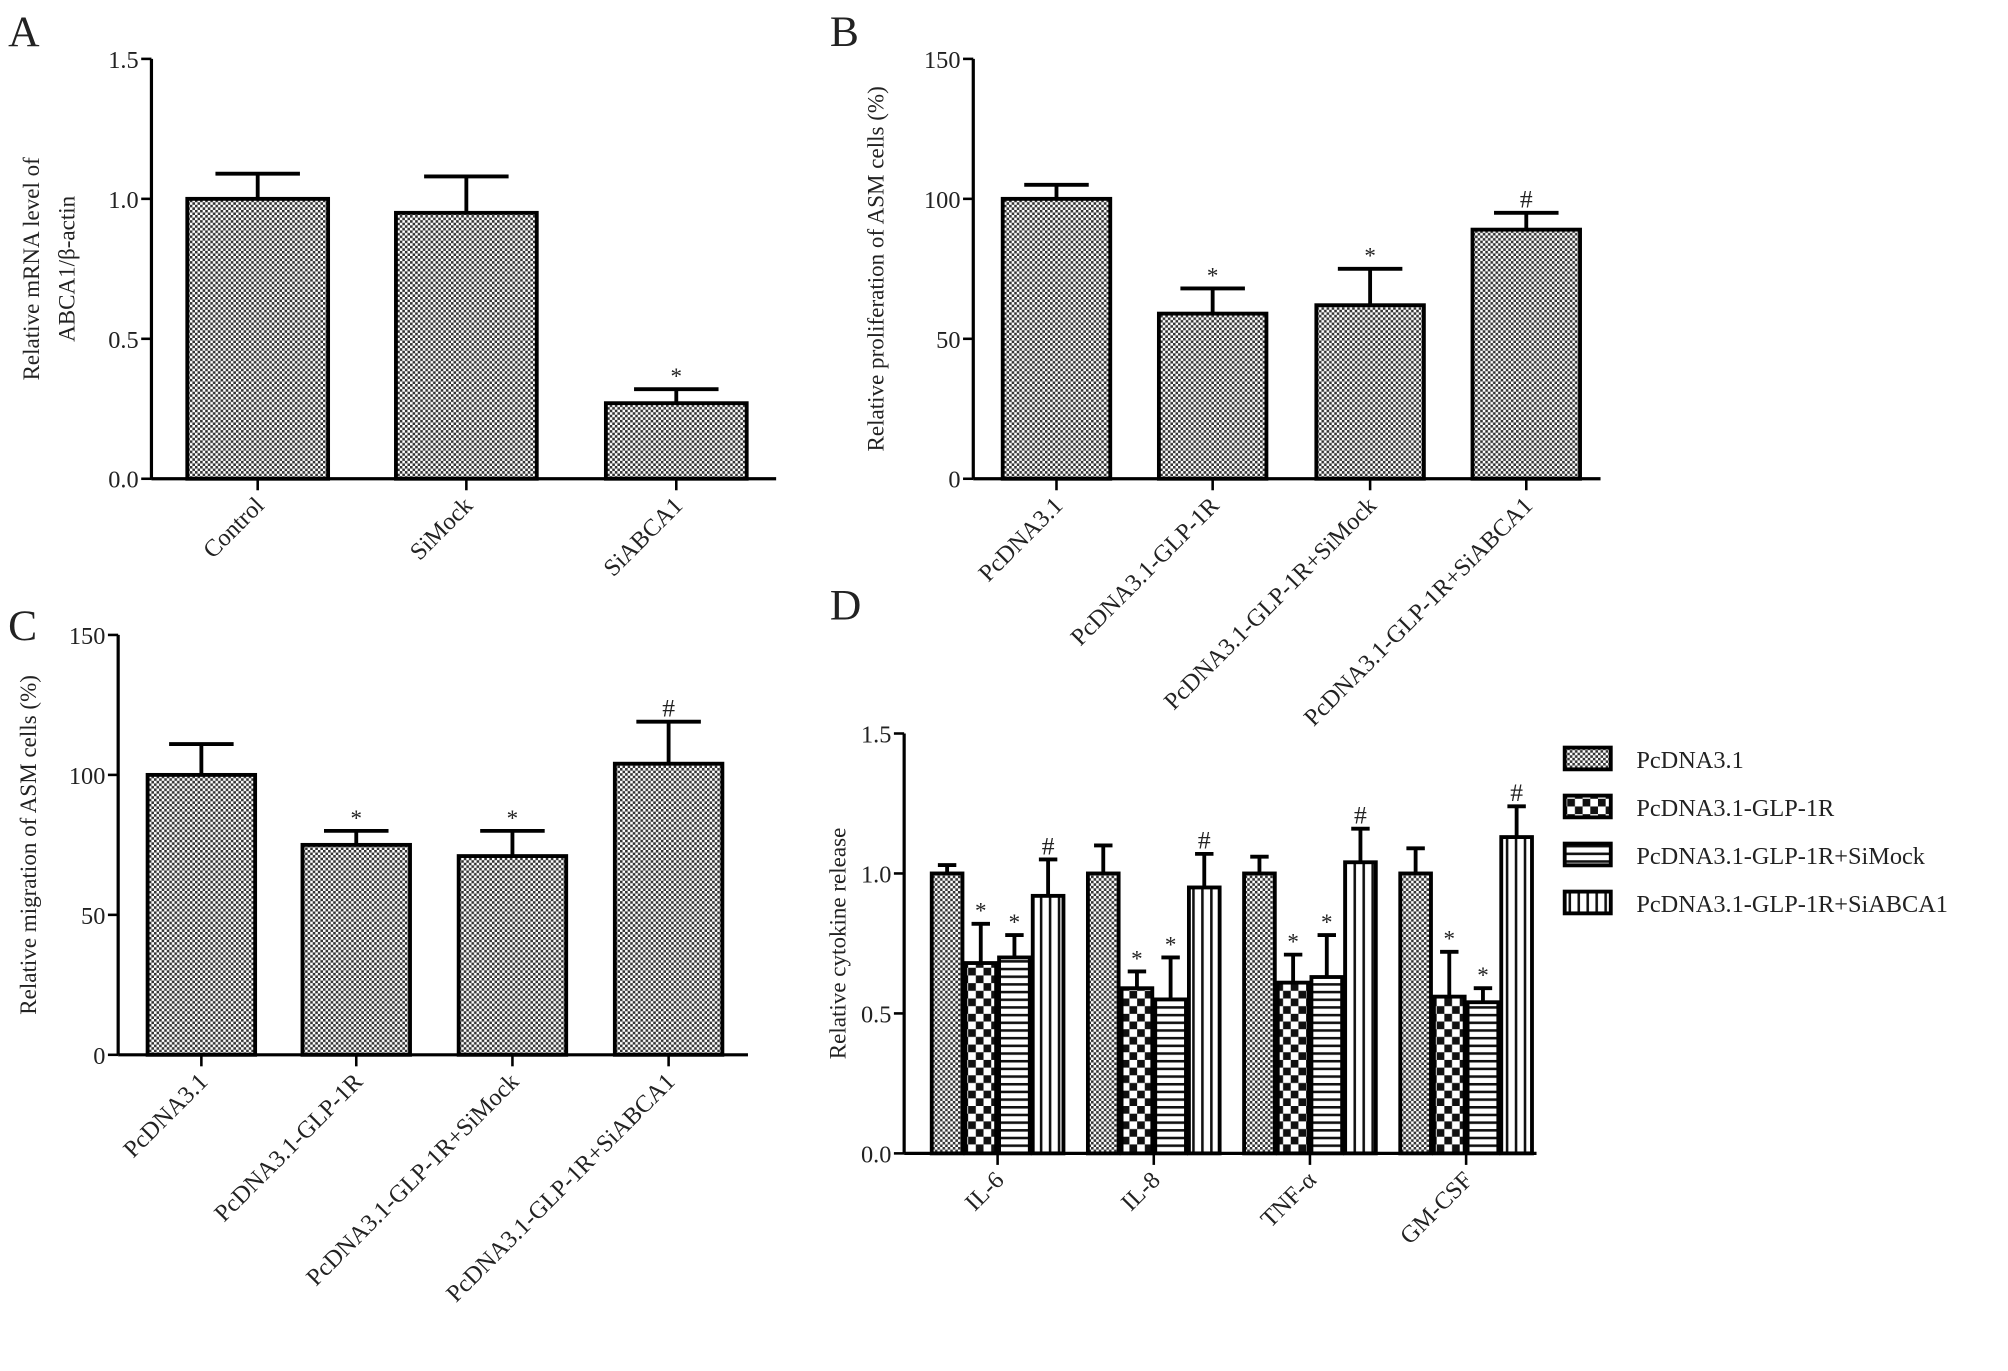 The image size is (2008, 1371). Describe the element at coordinates (845, 606) in the screenshot. I see `panel-label-d: D` at that location.